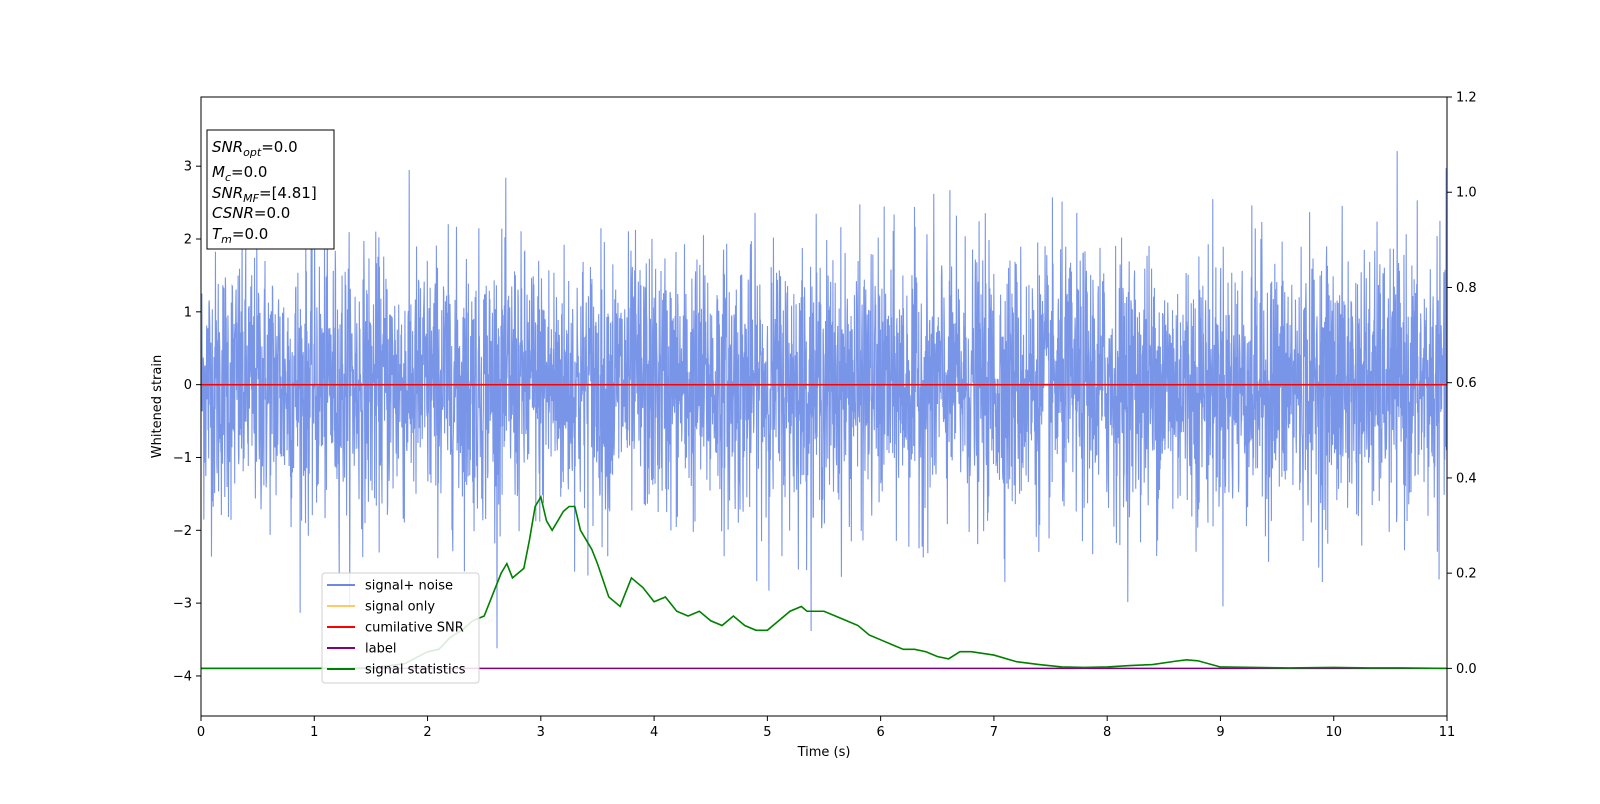  I want to click on legend-label: label, so click(380, 649).